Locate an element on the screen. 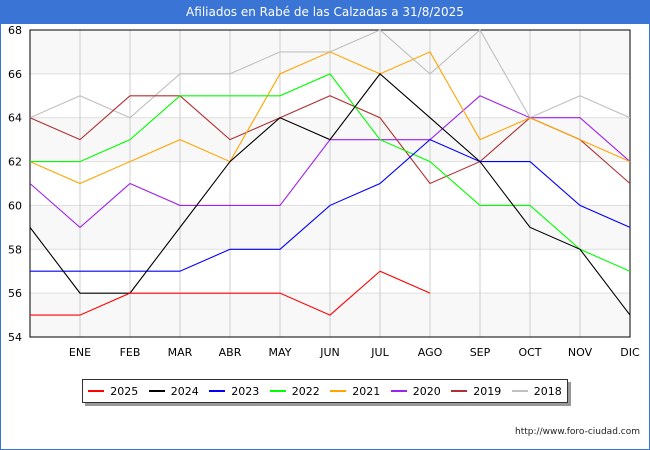  y-tick-label: 54 is located at coordinates (15, 337).